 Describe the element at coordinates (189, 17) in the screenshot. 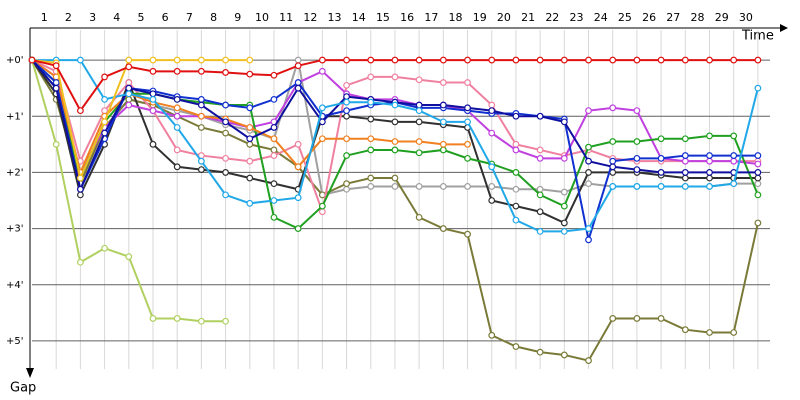

I see `x-tick-label: 7` at that location.